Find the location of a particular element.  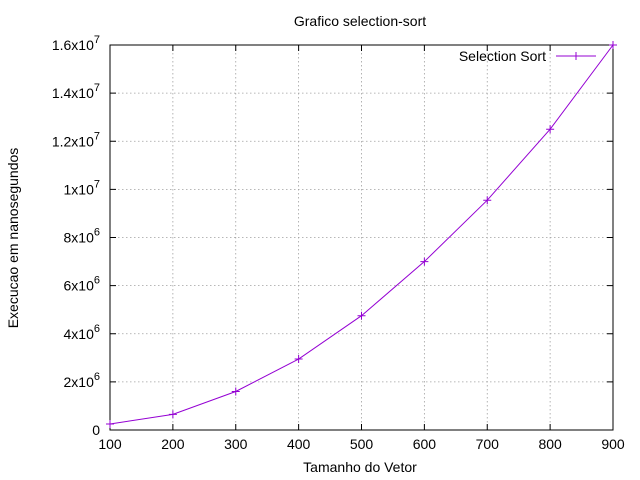

y-tick-label: 1.2x10⁷ is located at coordinates (76, 139).